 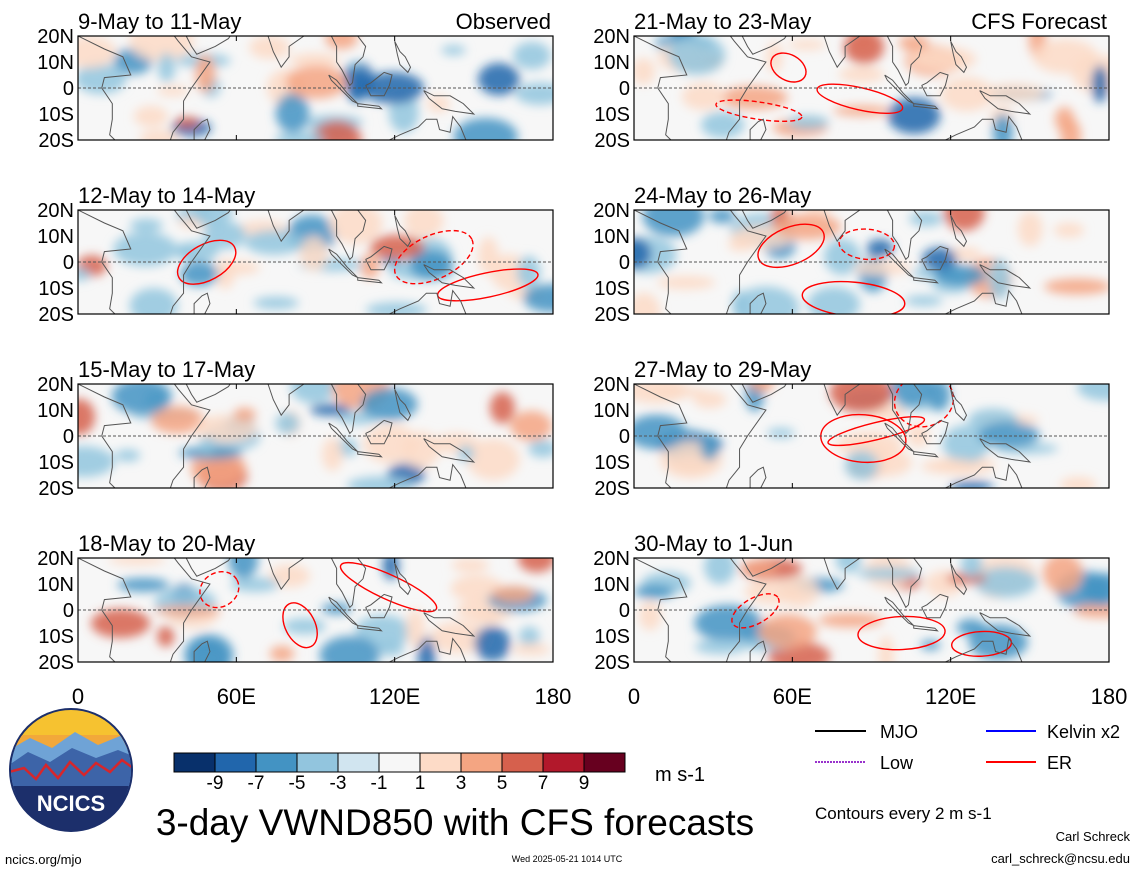 I want to click on observed-label: Observed, so click(x=503, y=21).